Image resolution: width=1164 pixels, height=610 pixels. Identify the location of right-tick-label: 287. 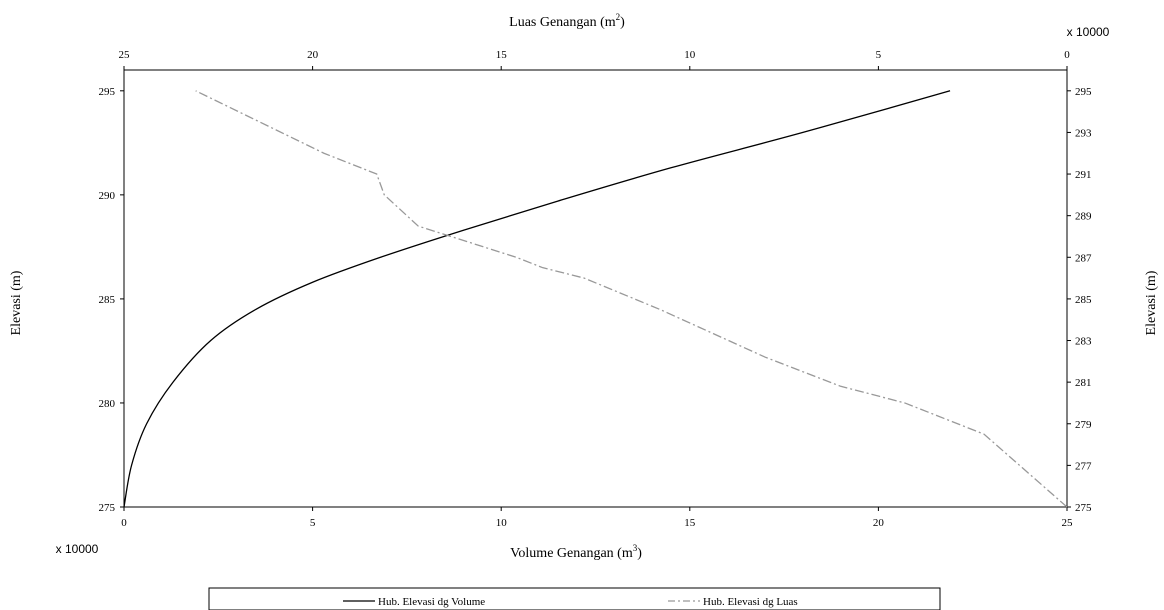
(1083, 258).